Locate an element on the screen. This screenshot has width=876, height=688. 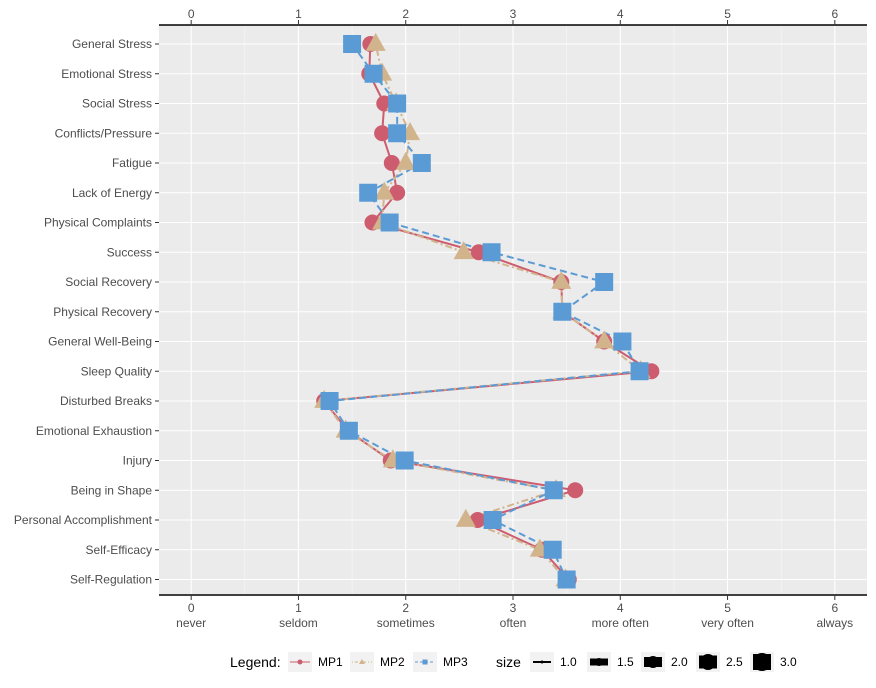
category-label: Social Stress is located at coordinates (117, 104).